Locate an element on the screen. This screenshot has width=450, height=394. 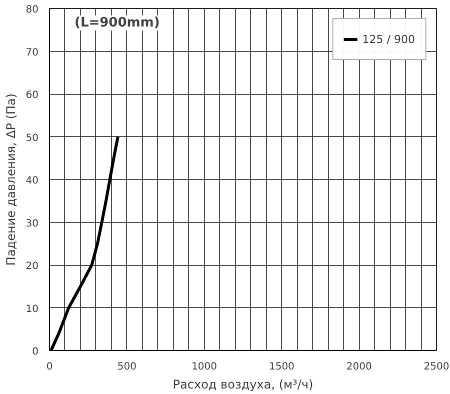
y-tick-label: 60 is located at coordinates (32, 95).